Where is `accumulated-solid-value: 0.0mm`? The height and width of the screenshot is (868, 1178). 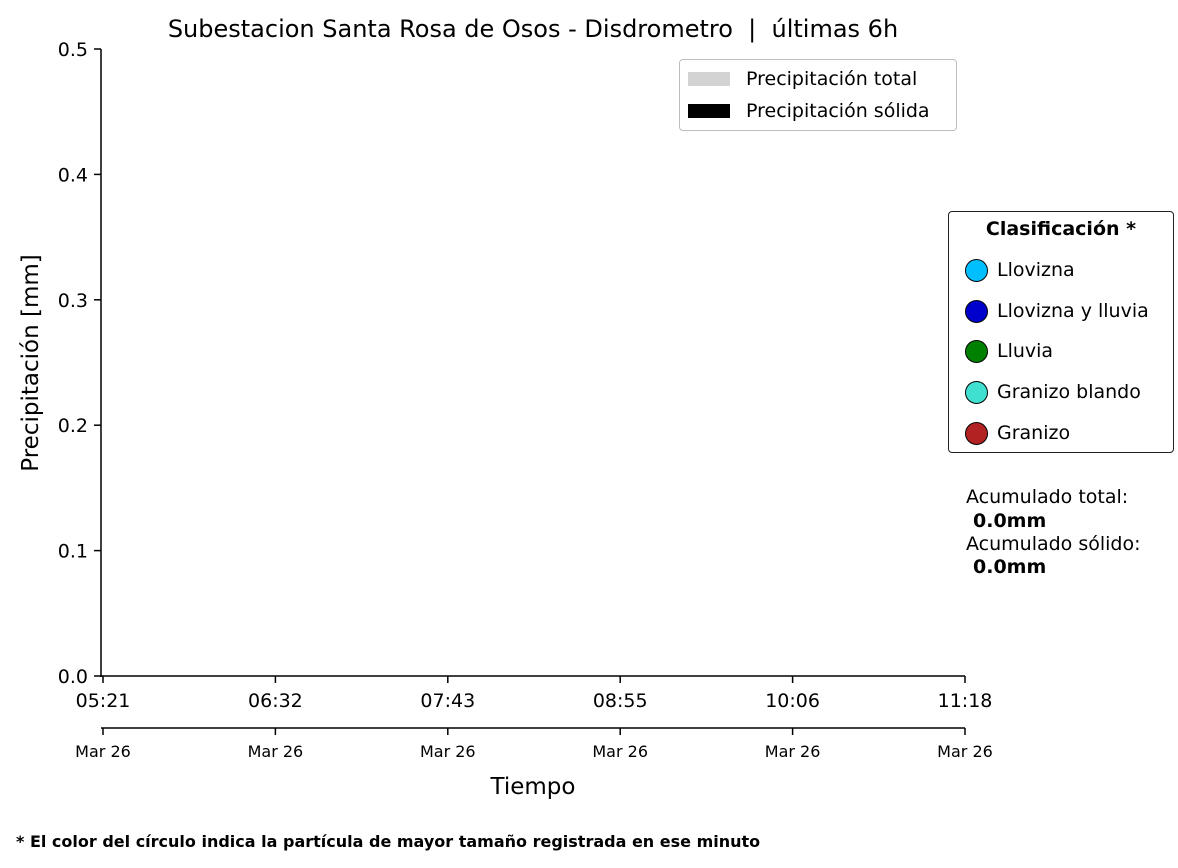
accumulated-solid-value: 0.0mm is located at coordinates (1010, 567).